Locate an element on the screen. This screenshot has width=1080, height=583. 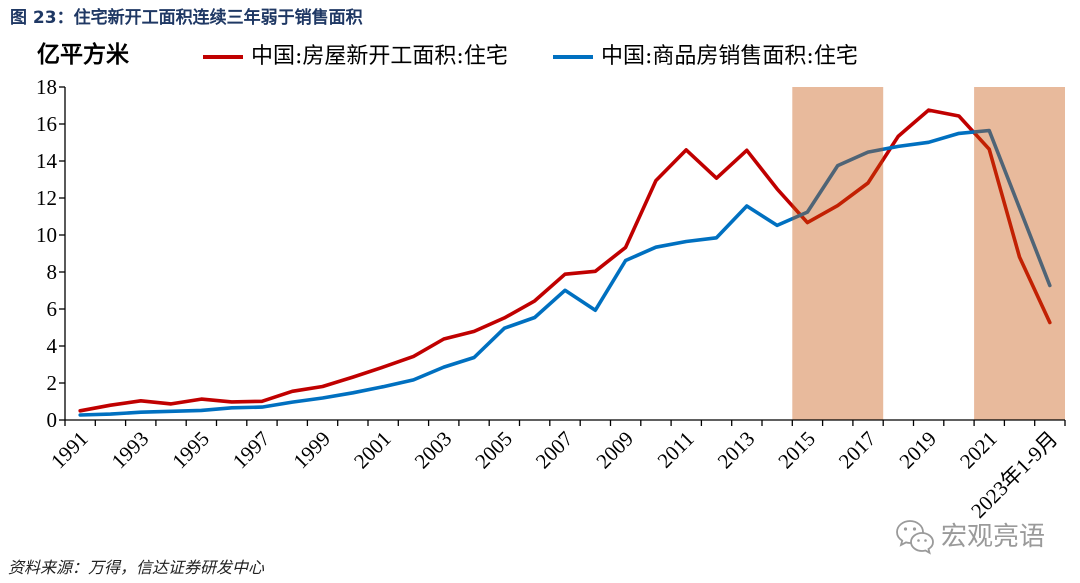
x-tick-label: 1991 is located at coordinates (69, 450).